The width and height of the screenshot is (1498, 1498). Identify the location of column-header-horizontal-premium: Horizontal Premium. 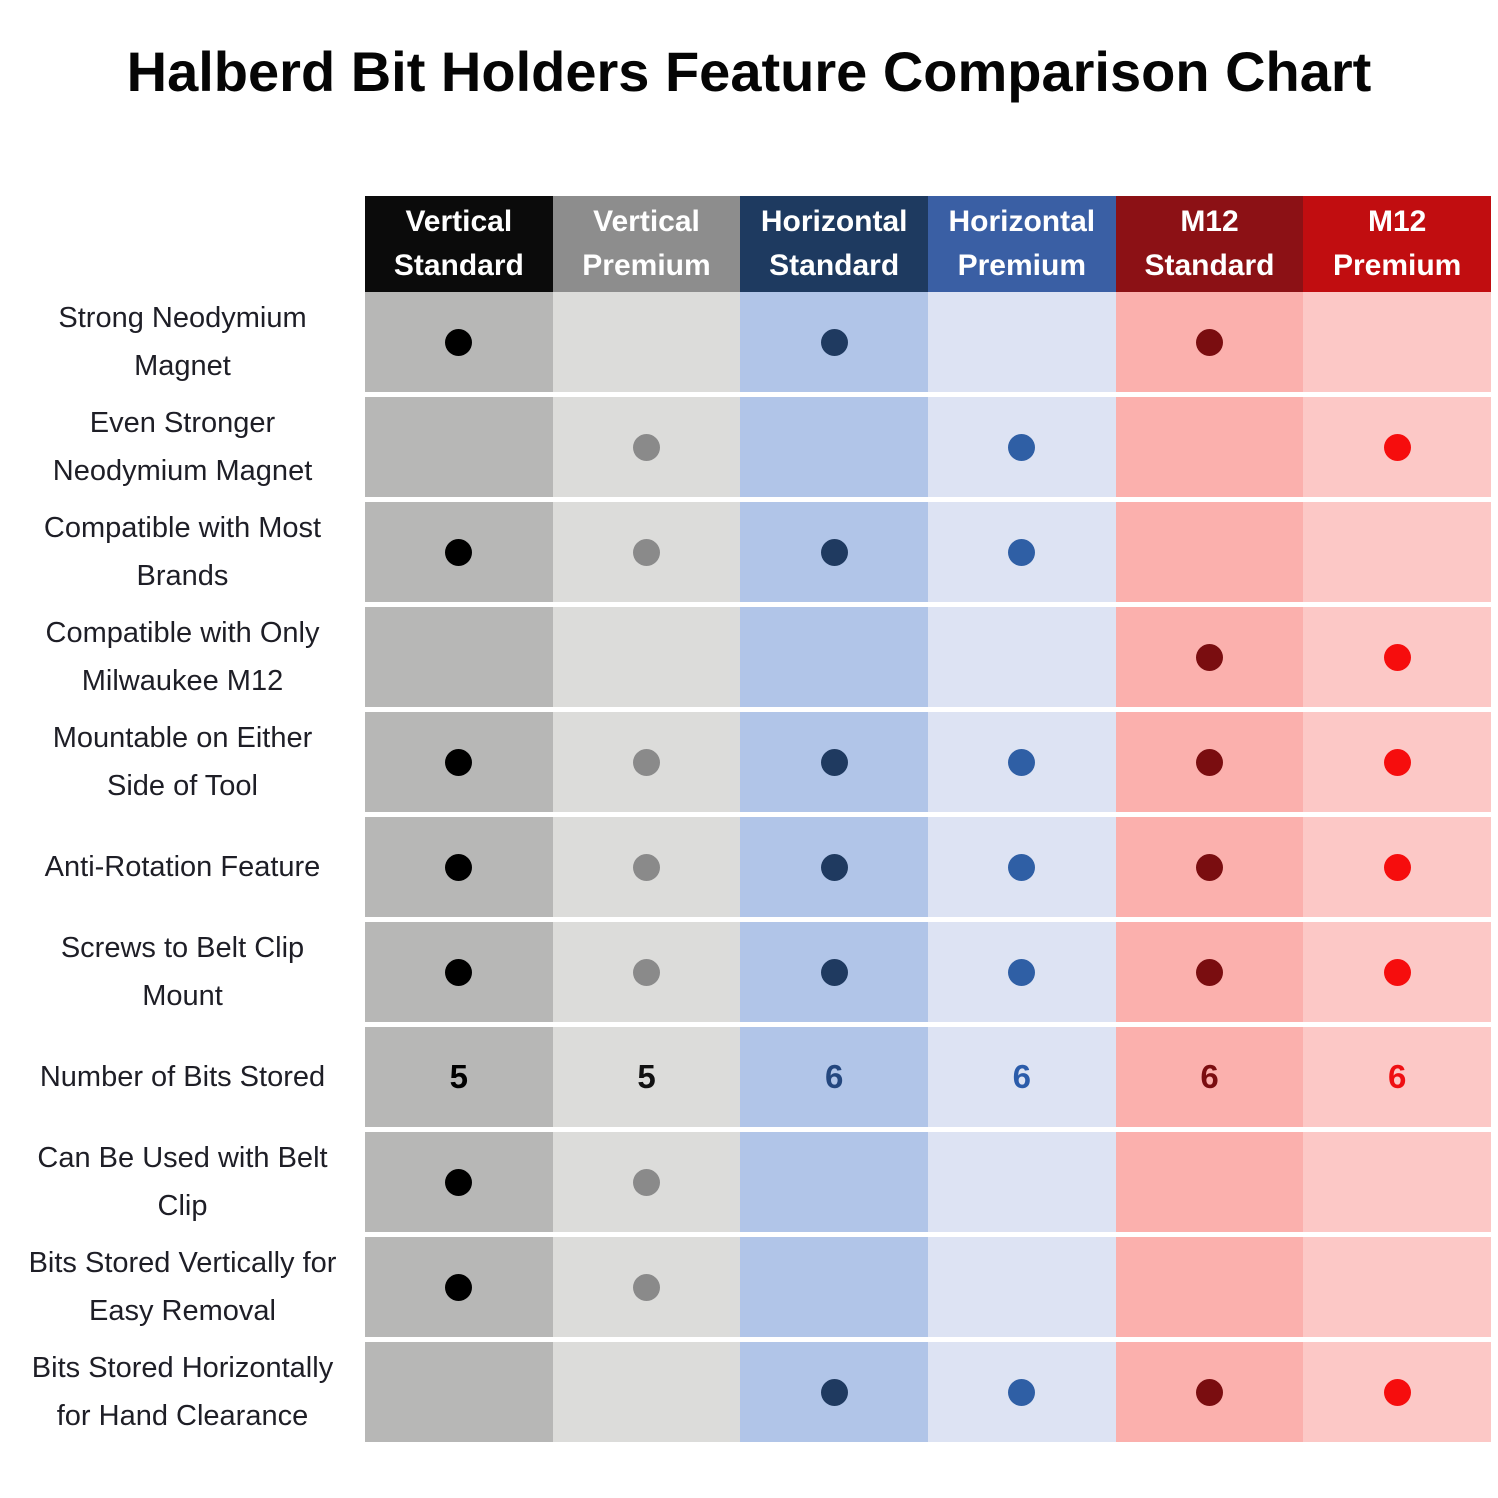
(1022, 244).